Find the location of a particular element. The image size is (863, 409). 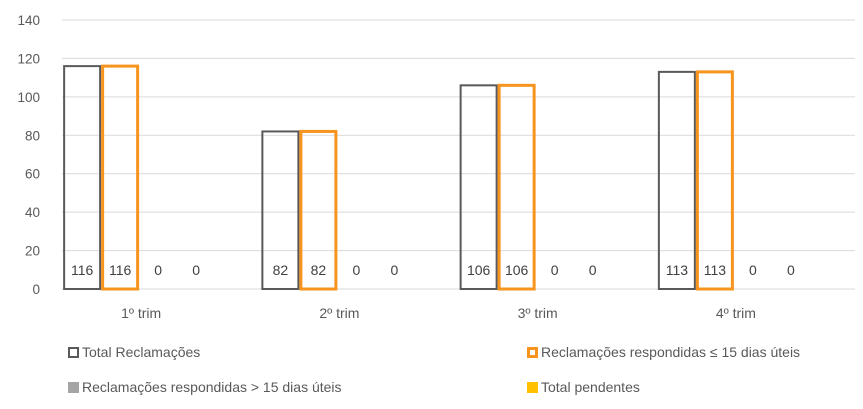

bar-reclamações-respondidas-≤-15-dias-úteis-1 is located at coordinates (318, 210).